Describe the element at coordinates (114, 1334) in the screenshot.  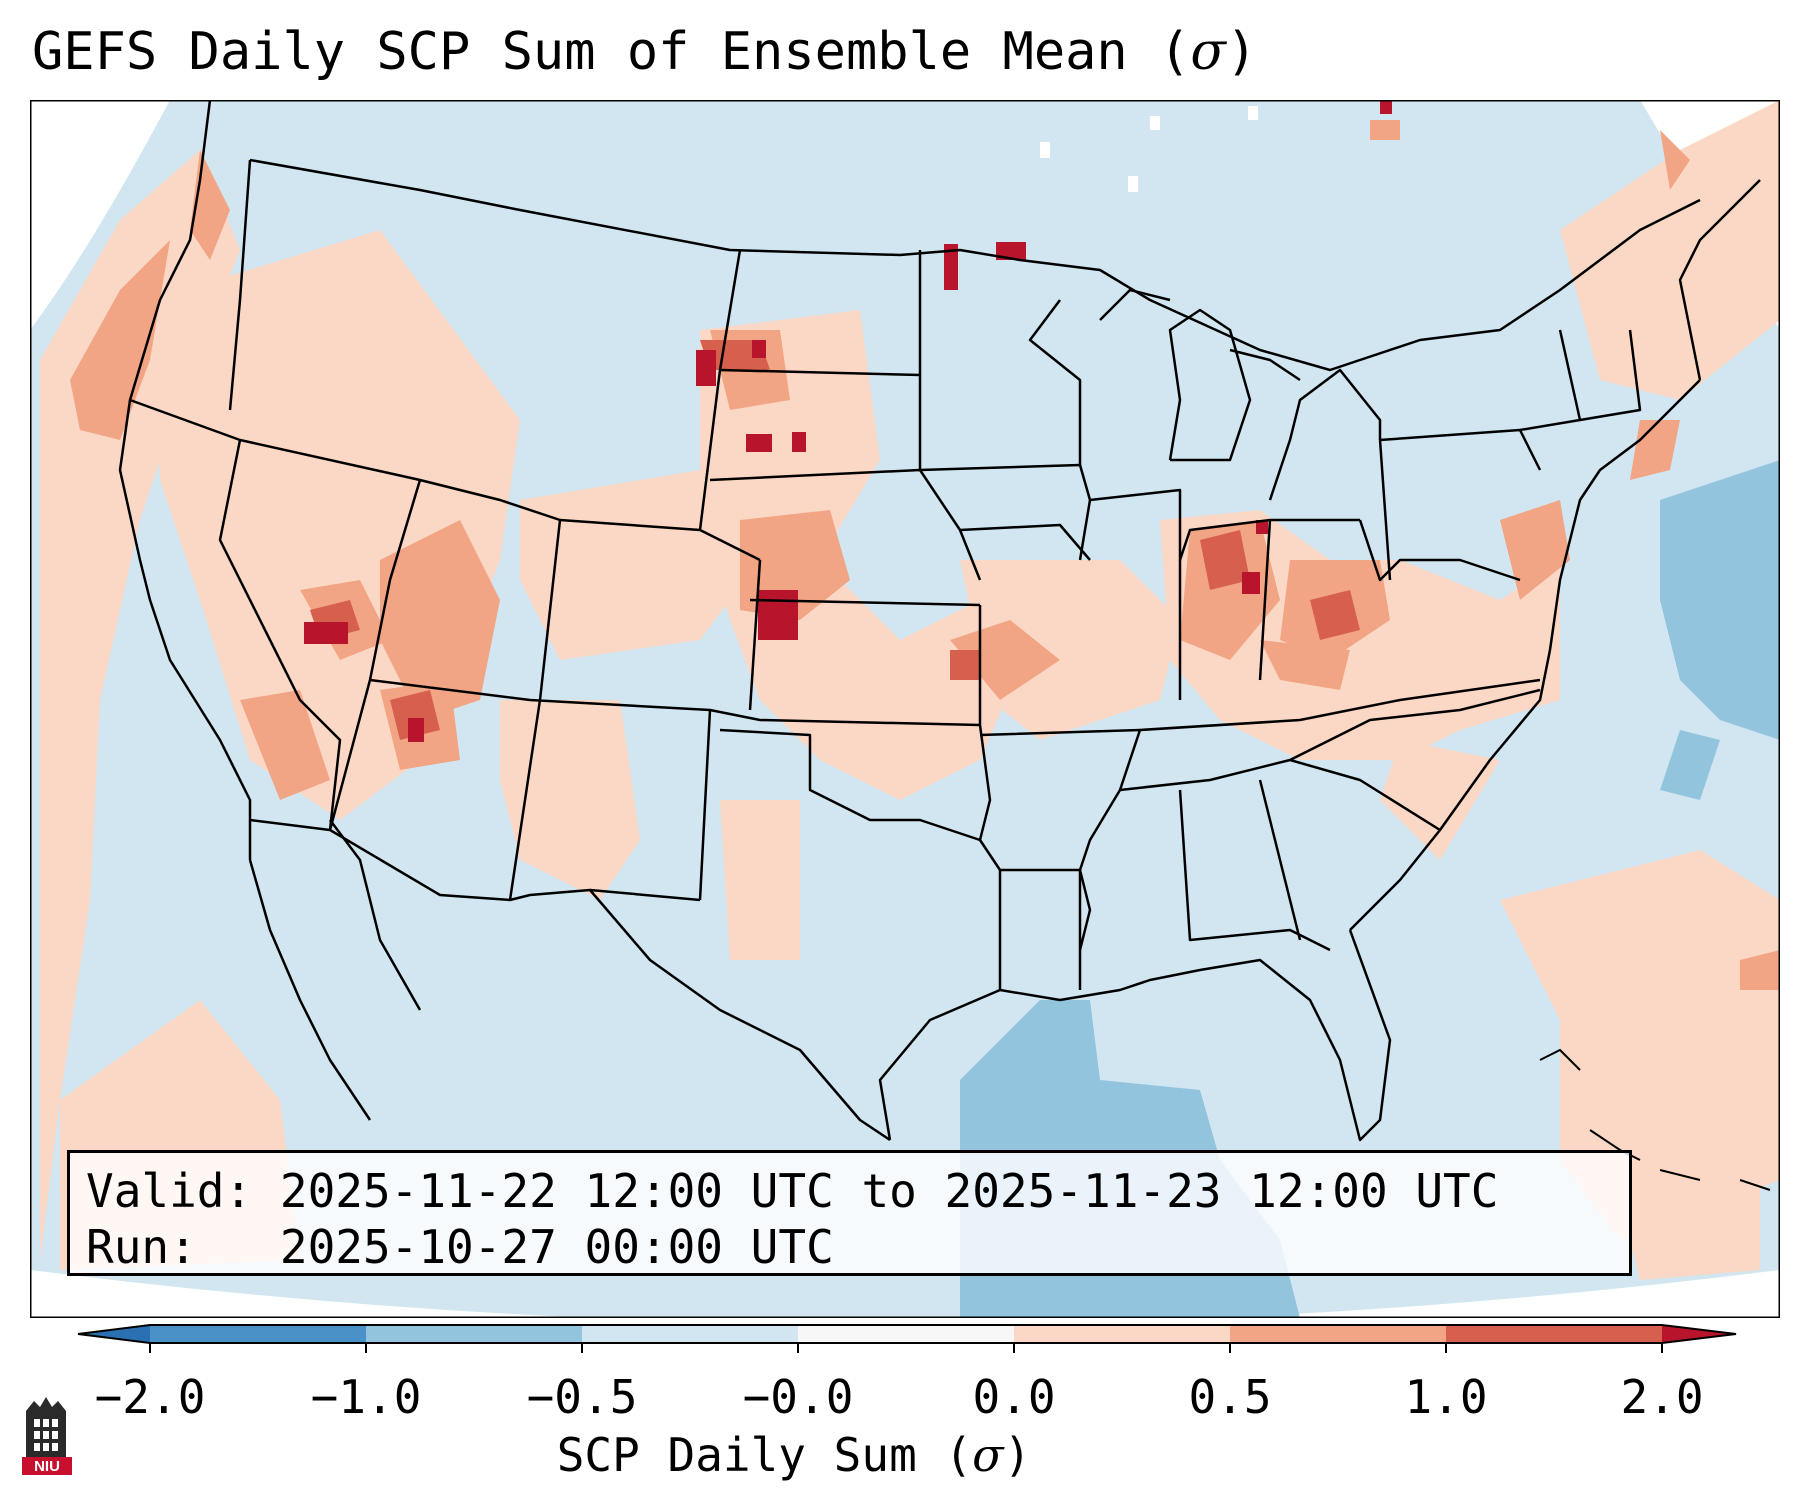
I see `colorbar-extend-under` at that location.